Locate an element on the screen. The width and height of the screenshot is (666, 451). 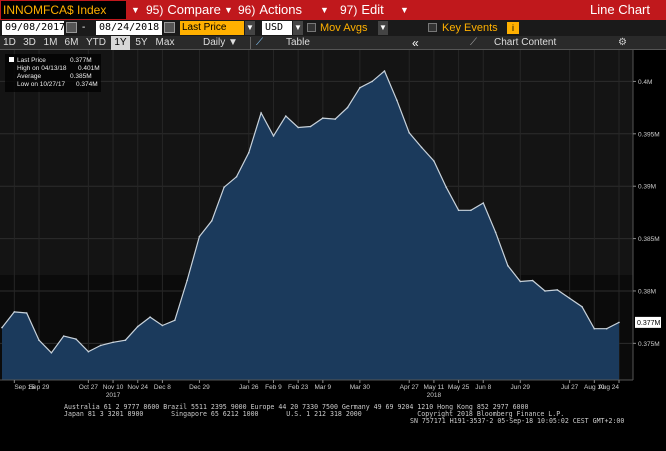
actions-number: 96) is located at coordinates (247, 10).